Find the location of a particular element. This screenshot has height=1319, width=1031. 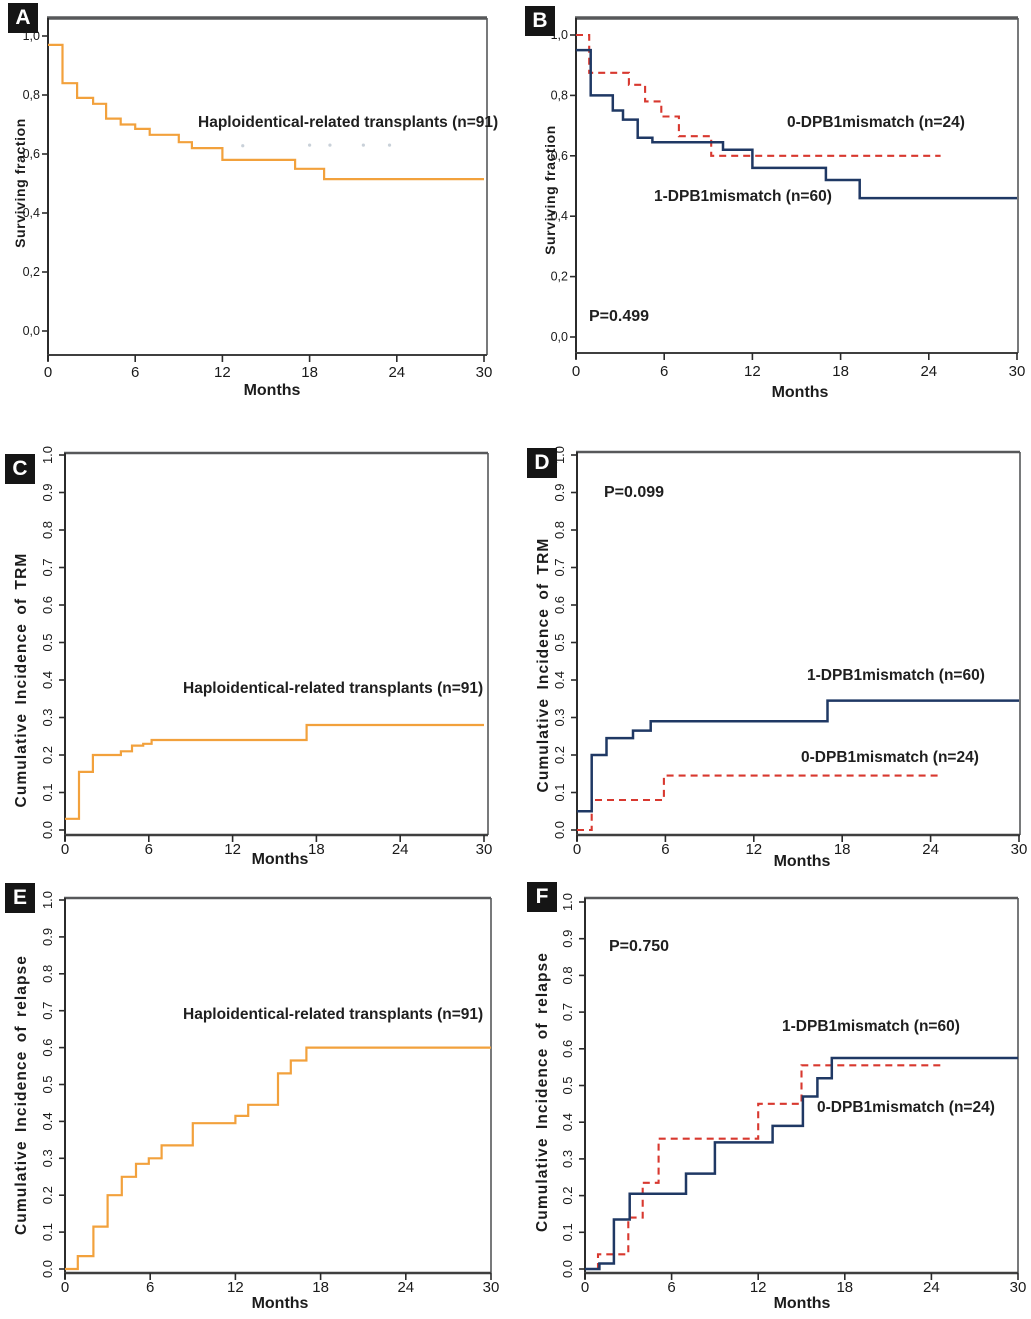

panel-B-plot: 0,00,20,40,60,81,00 6 12 18 24 30 is located at coordinates (788, 198).